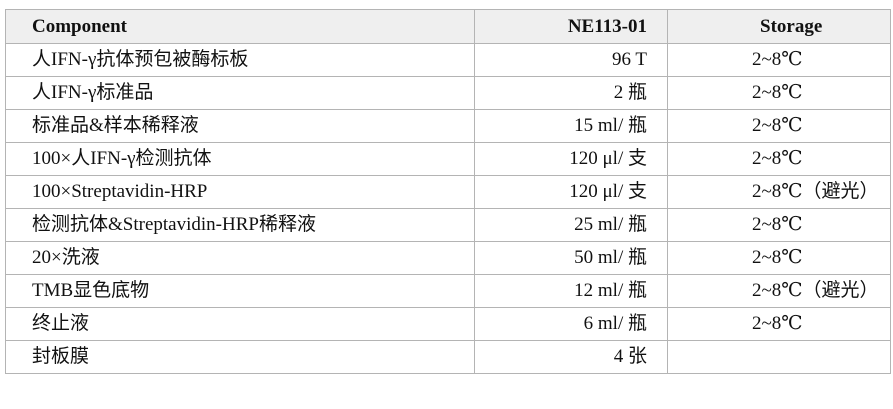  I want to click on component-cell: 终止液, so click(240, 324).